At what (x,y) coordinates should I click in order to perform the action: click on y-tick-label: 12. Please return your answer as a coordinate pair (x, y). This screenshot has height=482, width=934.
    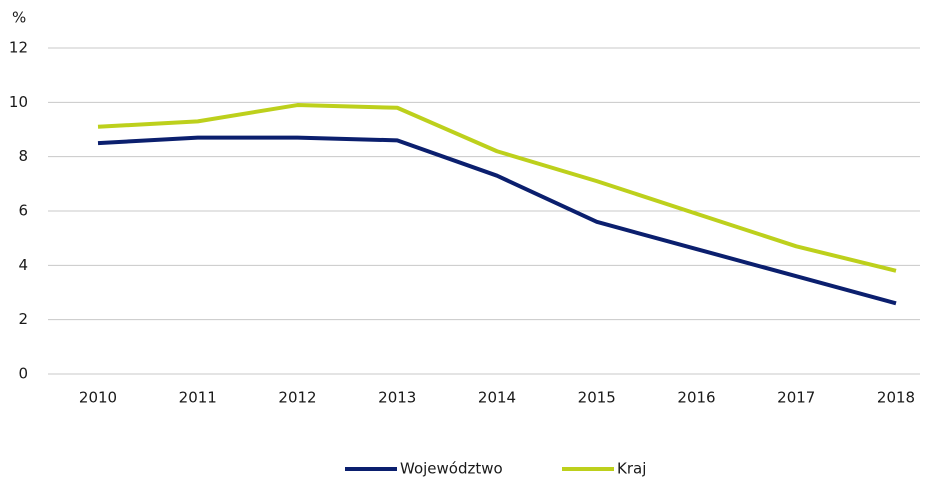
    Looking at the image, I should click on (18, 48).